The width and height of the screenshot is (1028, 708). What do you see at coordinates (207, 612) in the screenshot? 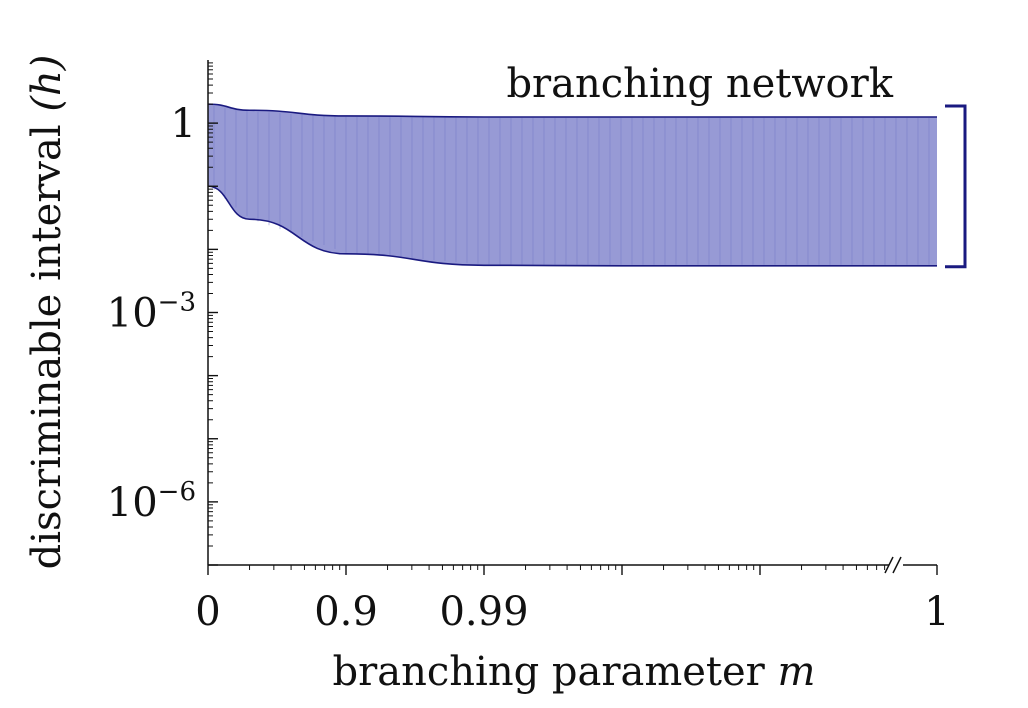
I see `x-tick-label: 0` at bounding box center [207, 612].